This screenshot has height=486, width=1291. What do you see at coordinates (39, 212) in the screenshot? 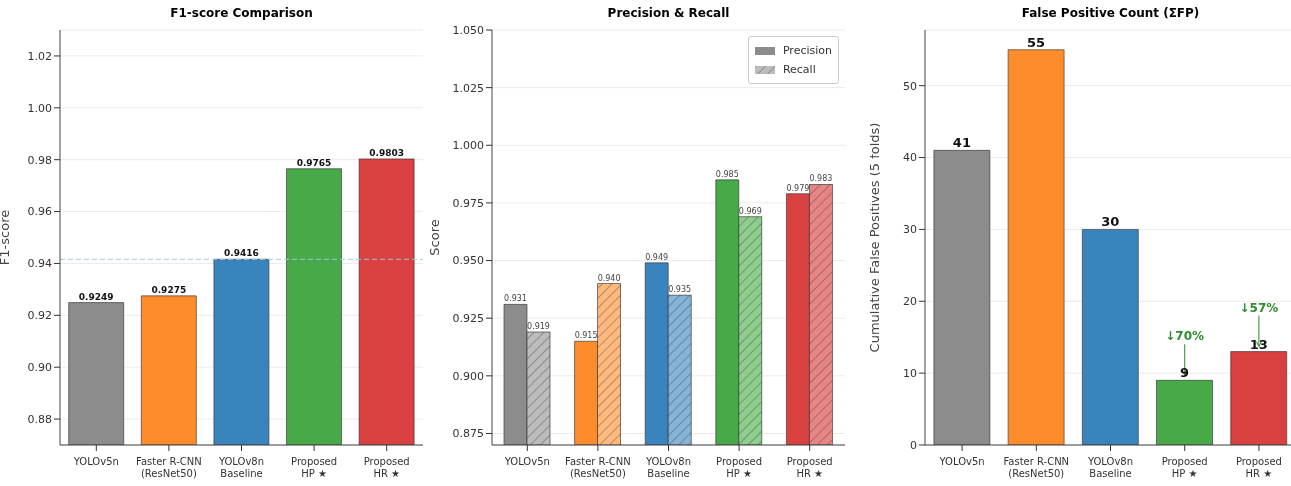
I see `y-tick-label: 0.96` at bounding box center [39, 212].